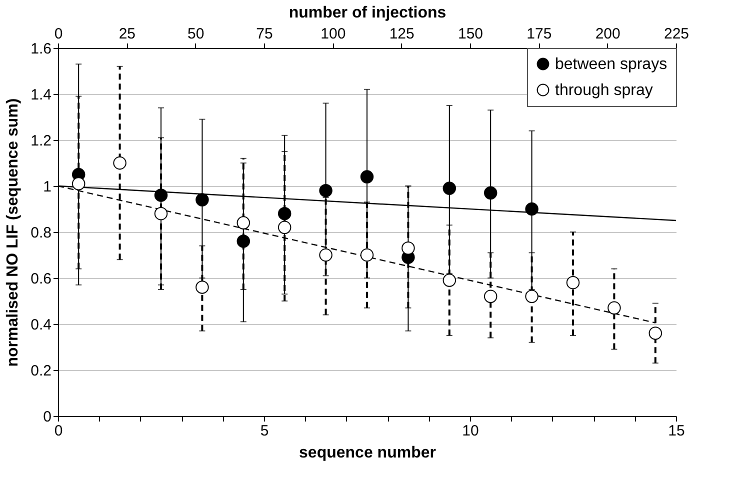 Image resolution: width=734 pixels, height=496 pixels. What do you see at coordinates (676, 431) in the screenshot?
I see `x-tick-label: 15` at bounding box center [676, 431].